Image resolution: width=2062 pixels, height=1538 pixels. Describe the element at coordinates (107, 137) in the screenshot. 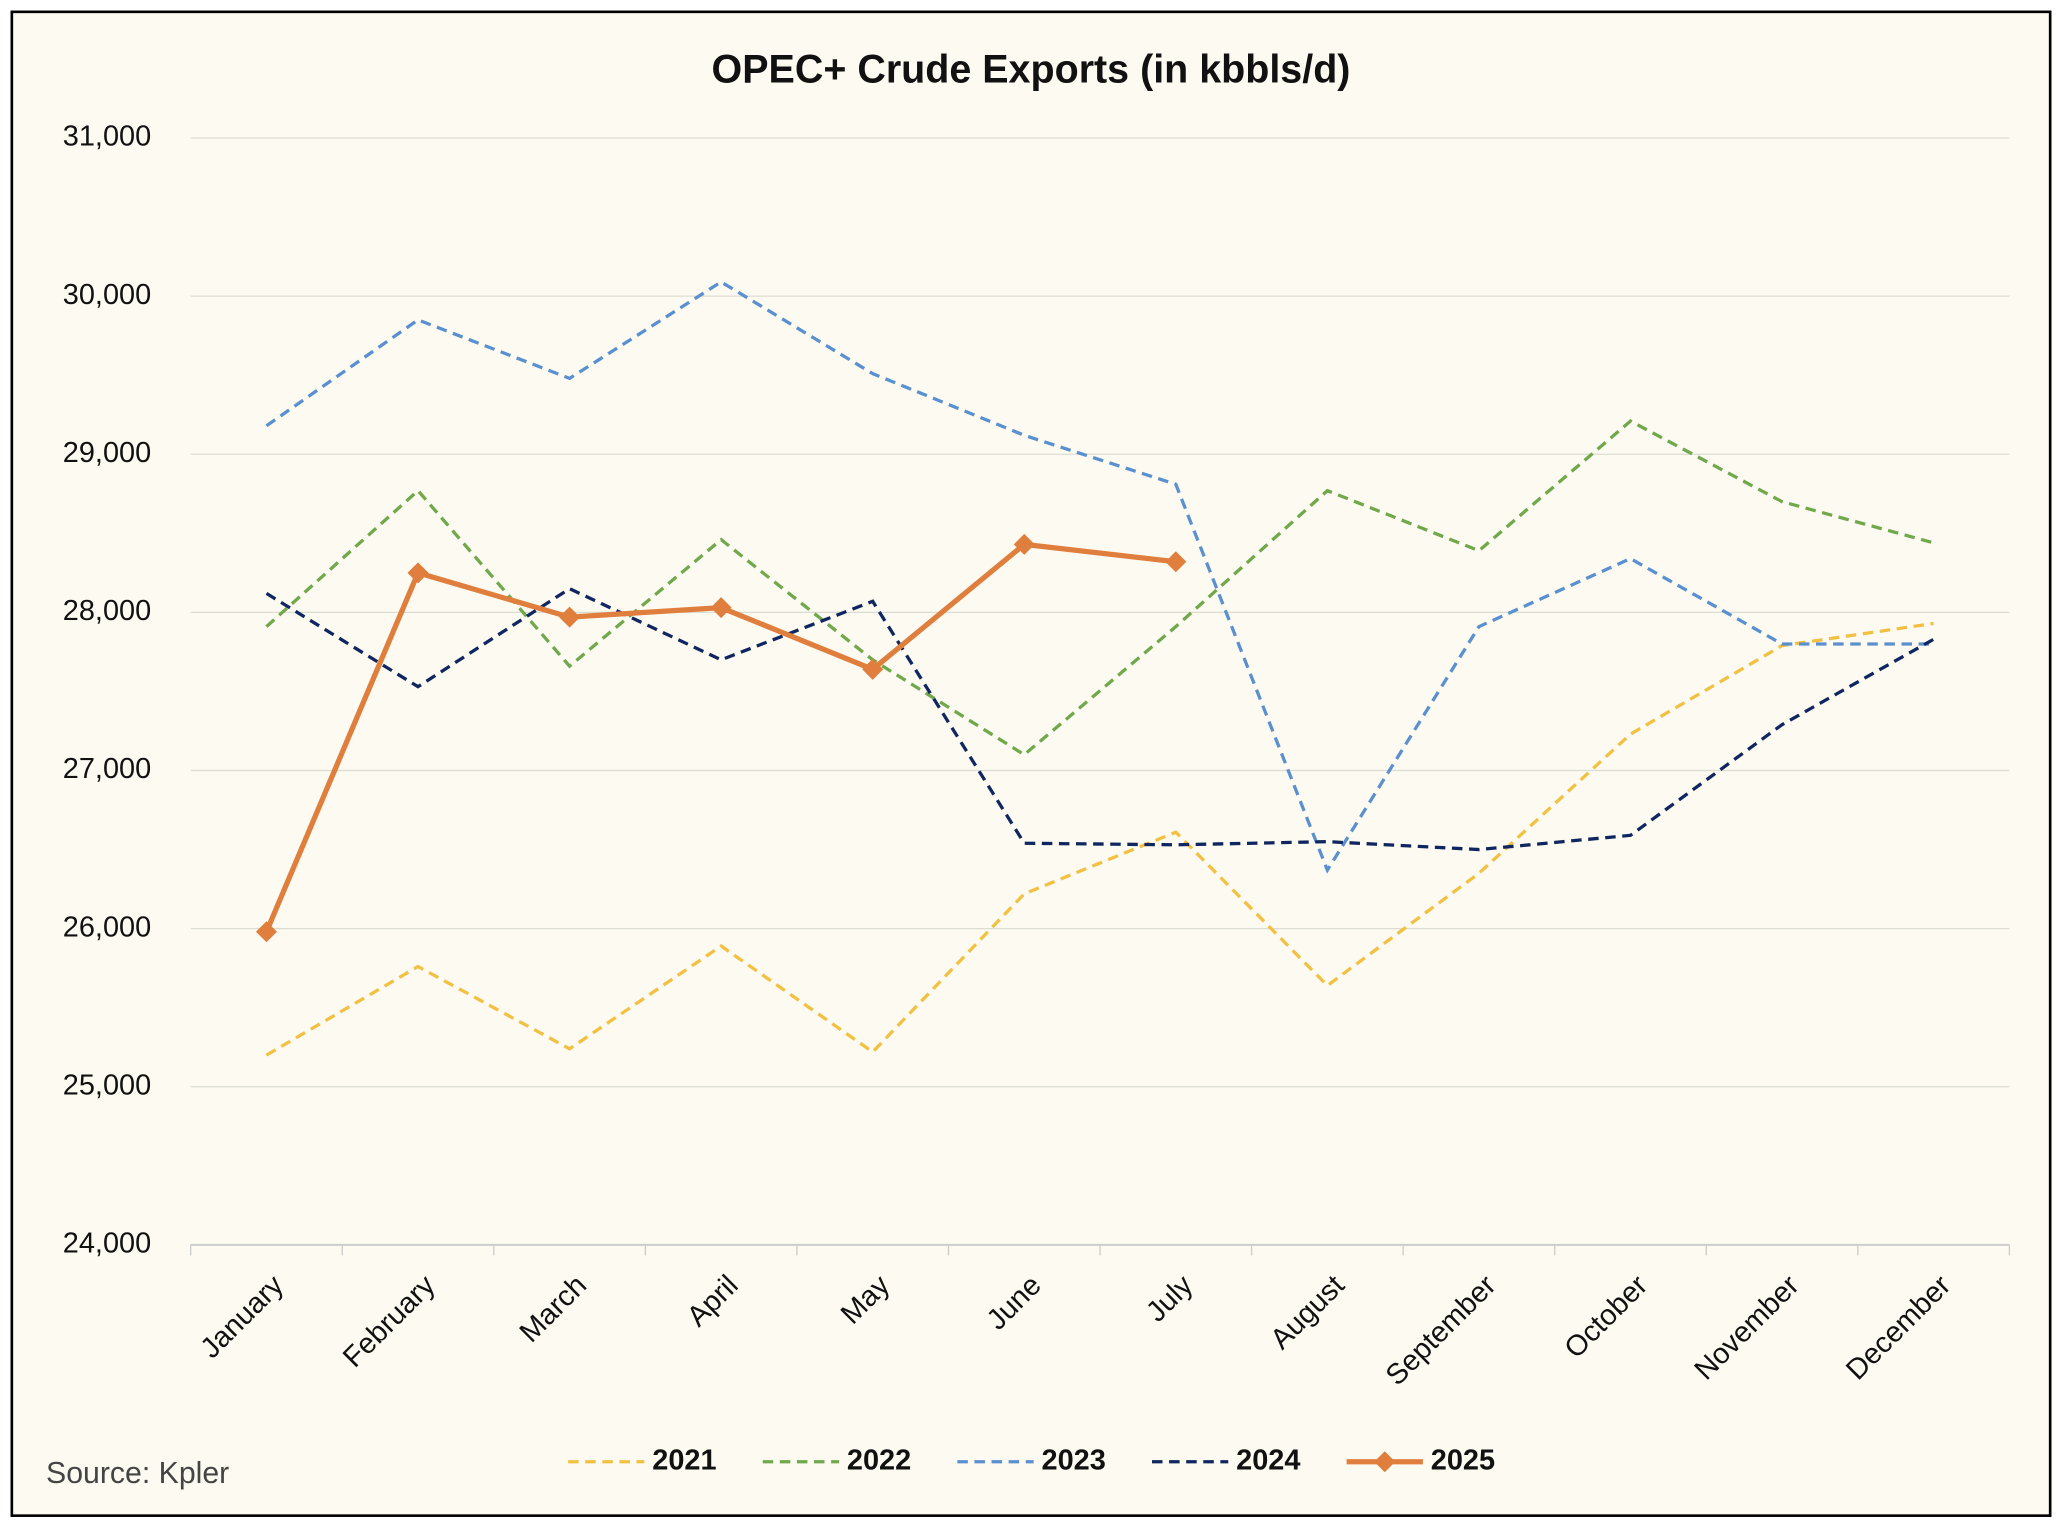

I see `y-tick-label: 31,000` at that location.